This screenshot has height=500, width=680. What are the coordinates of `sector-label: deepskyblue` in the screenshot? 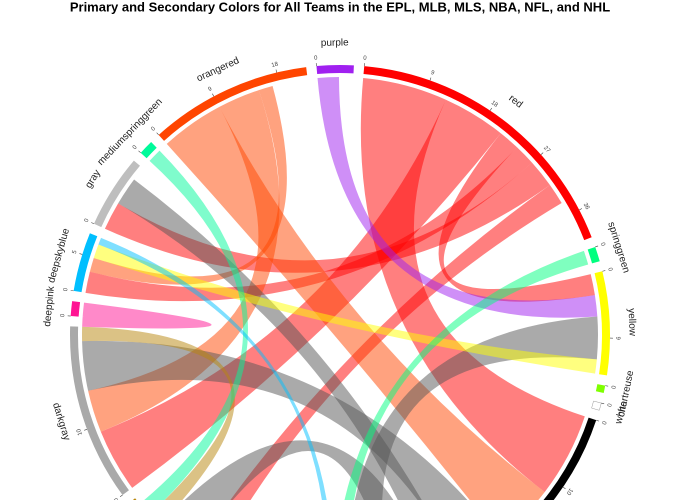 It's located at (59, 255).